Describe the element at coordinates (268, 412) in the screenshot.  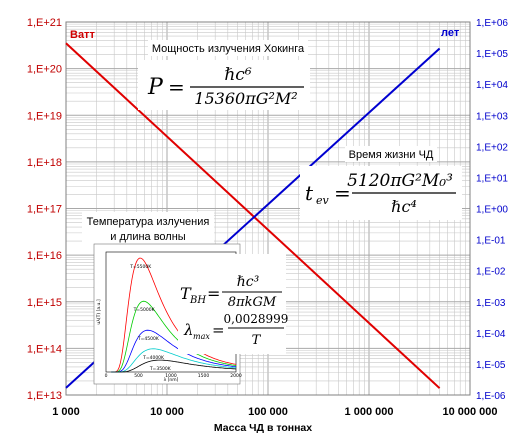
I see `x-tick-label: 100 000` at that location.